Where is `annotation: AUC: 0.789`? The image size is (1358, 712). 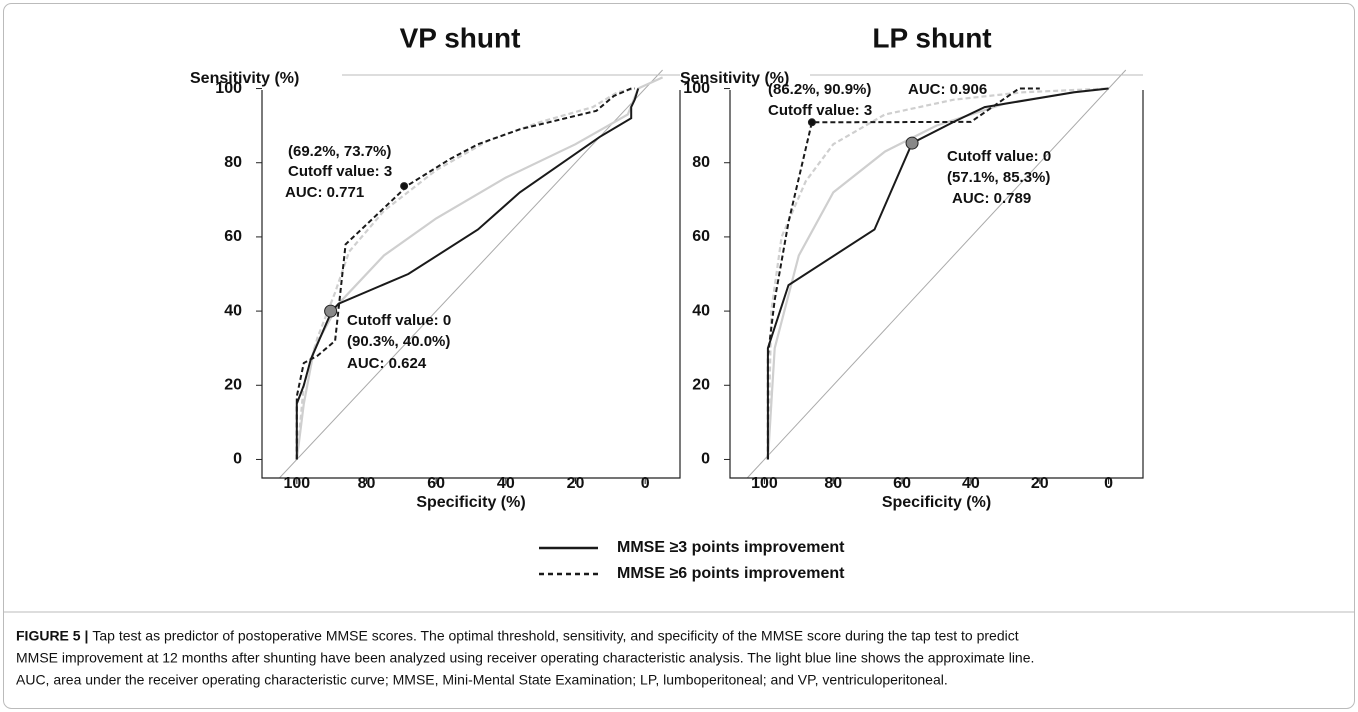 annotation: AUC: 0.789 is located at coordinates (991, 198).